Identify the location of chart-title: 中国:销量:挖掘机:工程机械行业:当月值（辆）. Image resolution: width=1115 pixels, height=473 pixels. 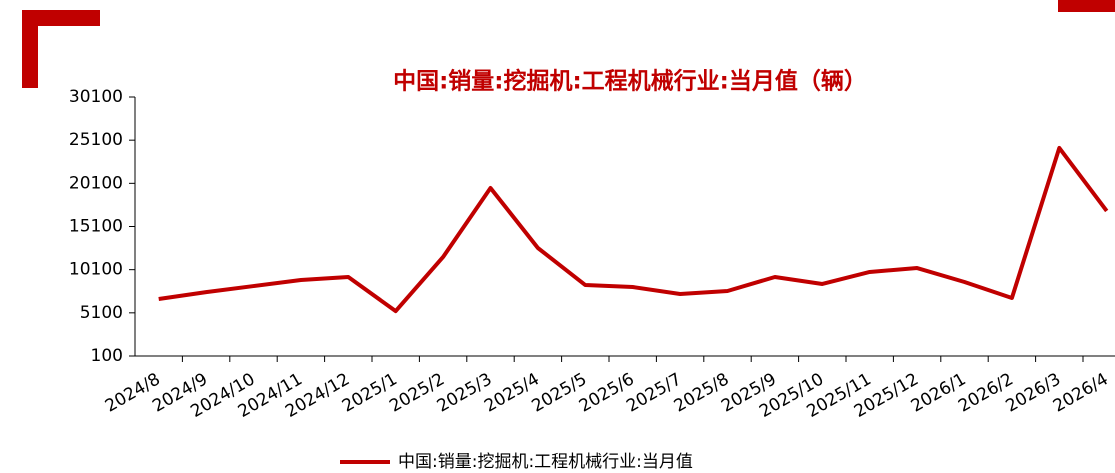
(630, 81).